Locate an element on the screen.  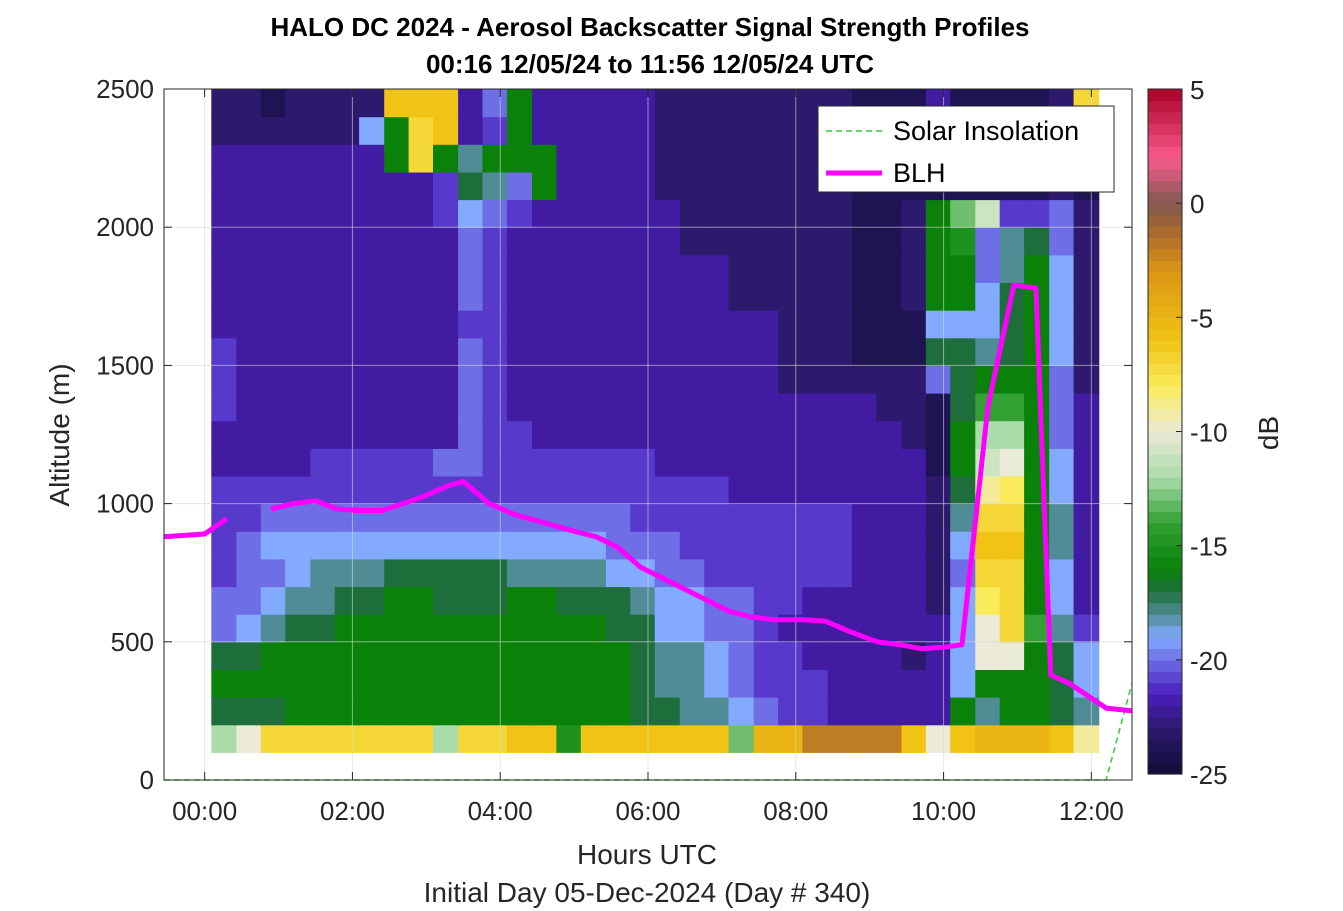
x-tick-label: 10:00 is located at coordinates (943, 811).